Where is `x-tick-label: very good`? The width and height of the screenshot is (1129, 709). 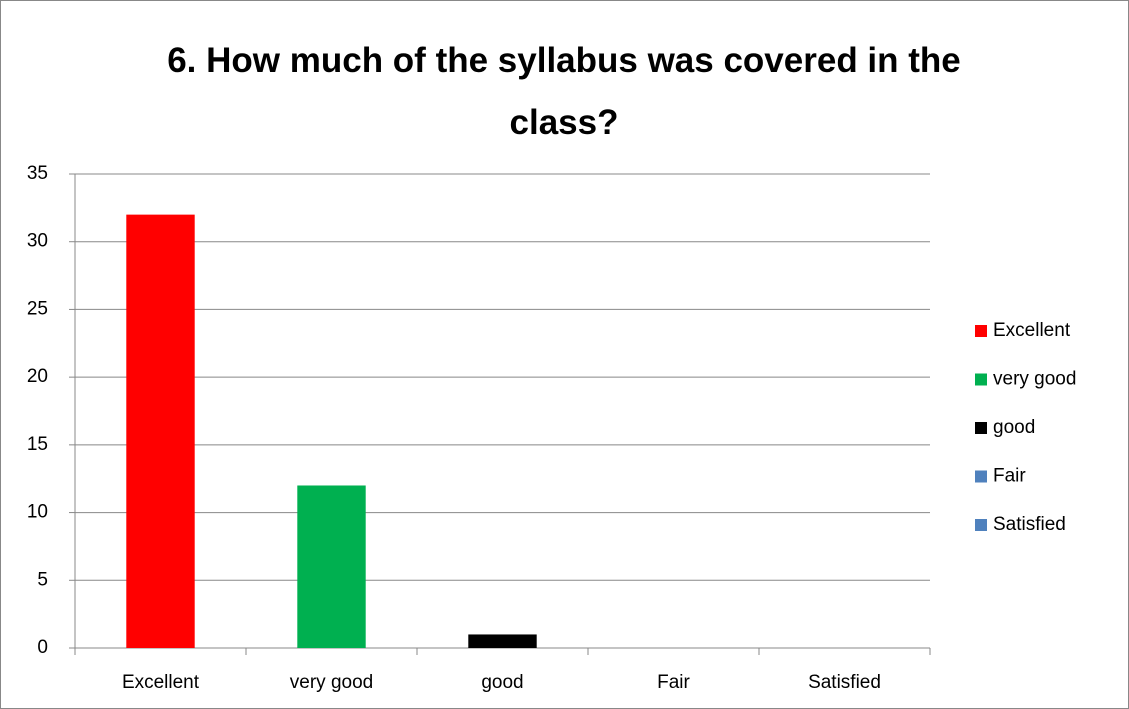 x-tick-label: very good is located at coordinates (331, 682).